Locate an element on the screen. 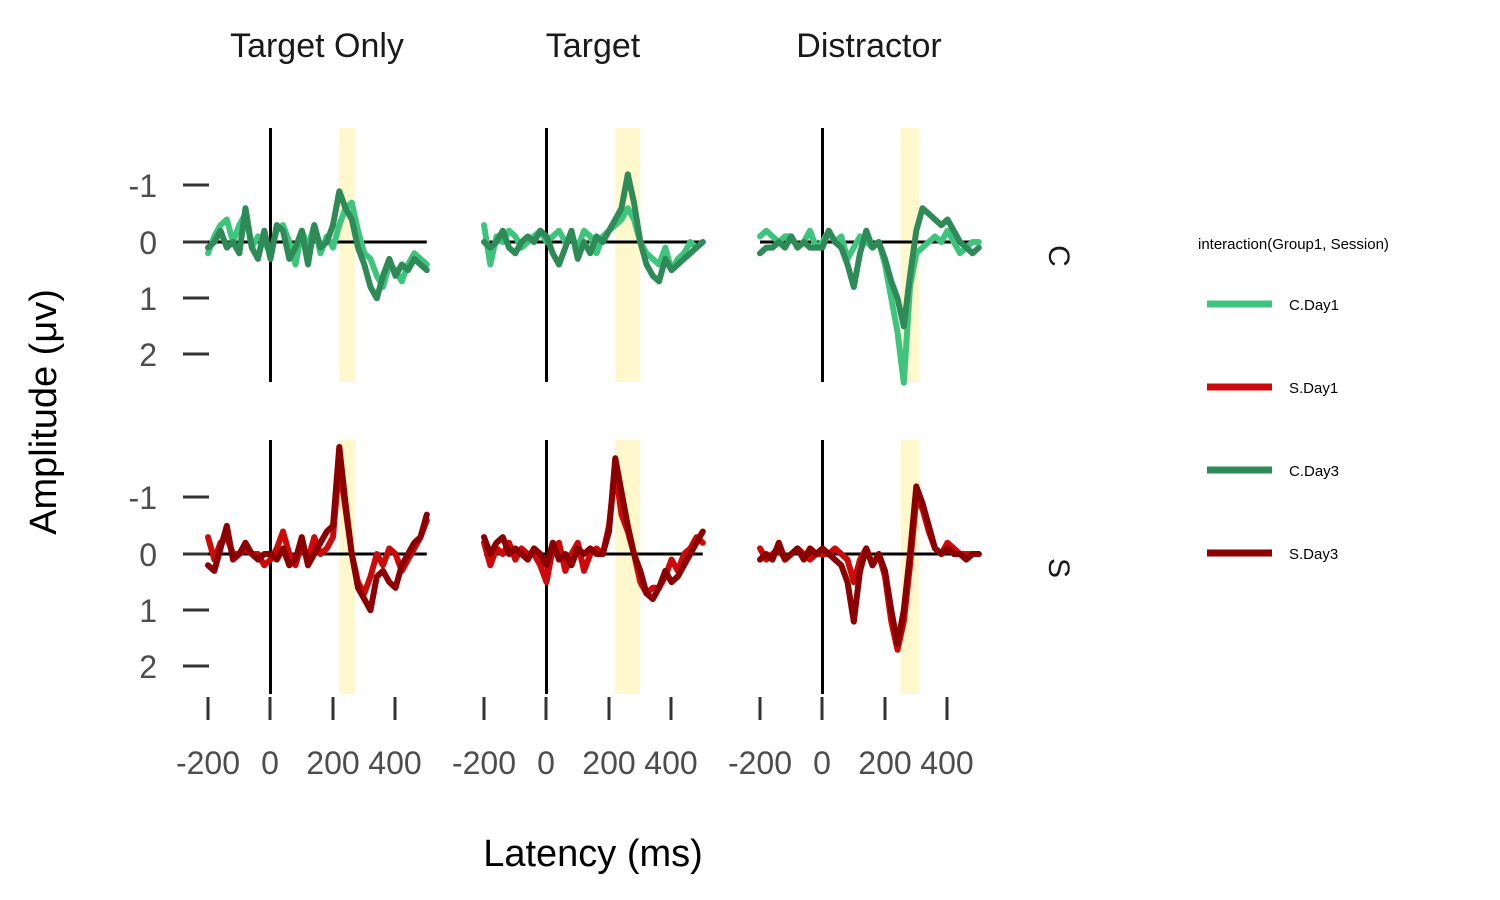 The image size is (1500, 900). panel-s-distractor is located at coordinates (869, 567).